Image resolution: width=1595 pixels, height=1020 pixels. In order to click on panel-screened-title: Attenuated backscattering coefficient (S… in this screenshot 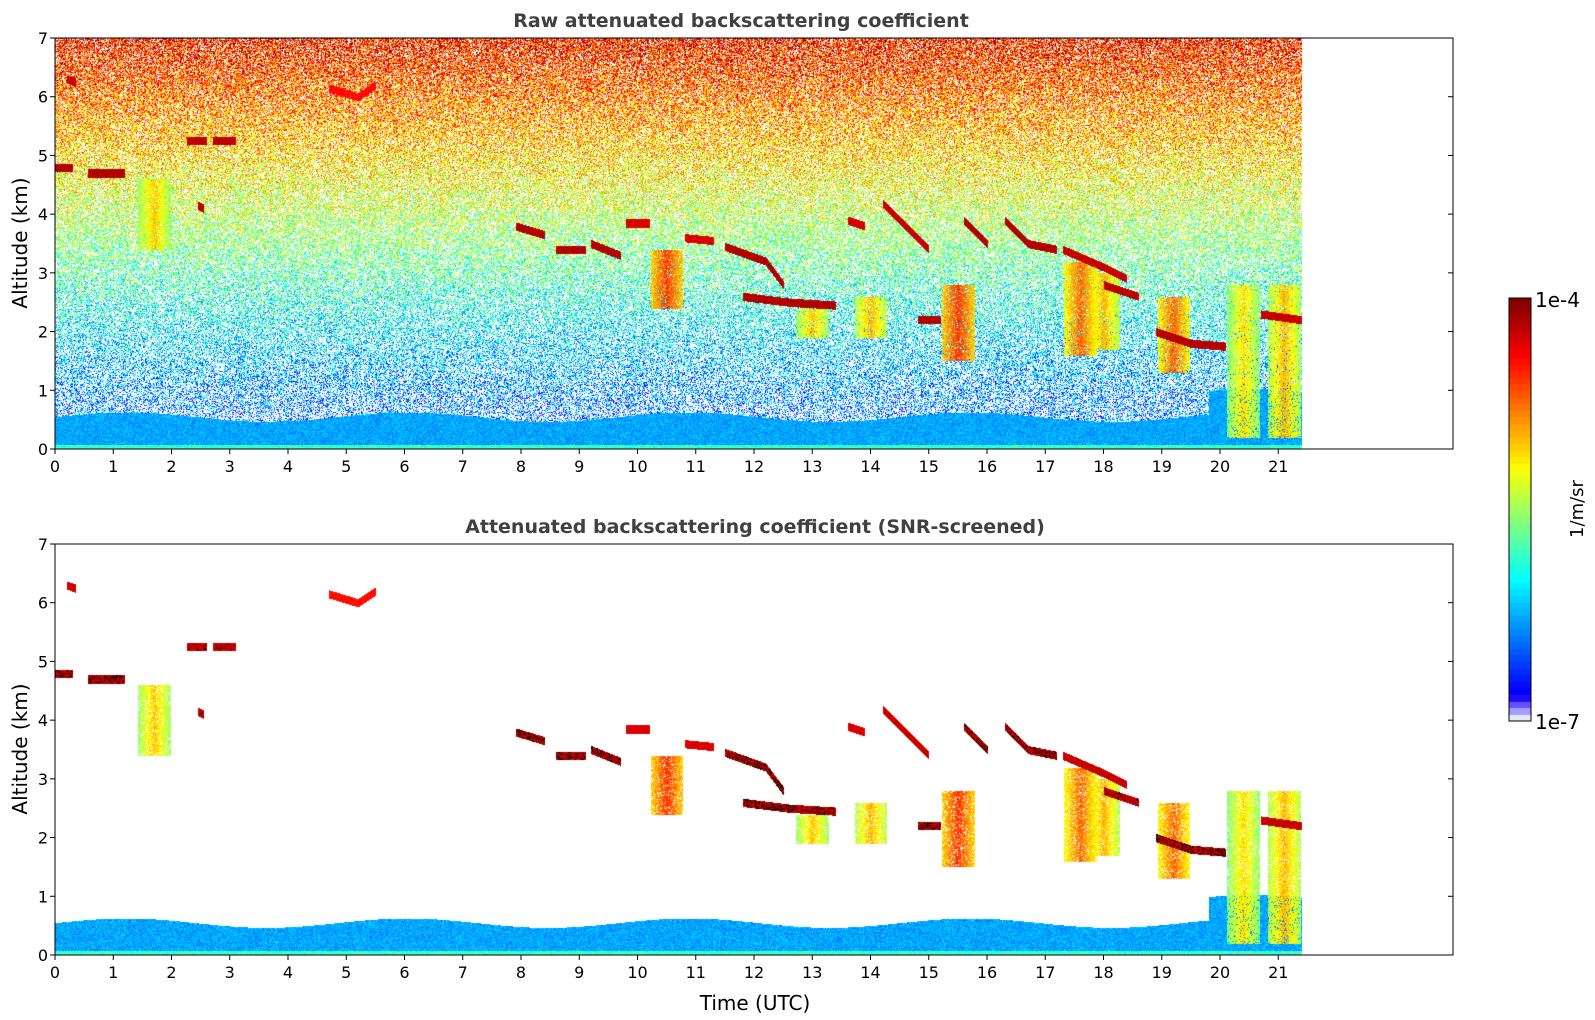, I will do `click(755, 527)`.